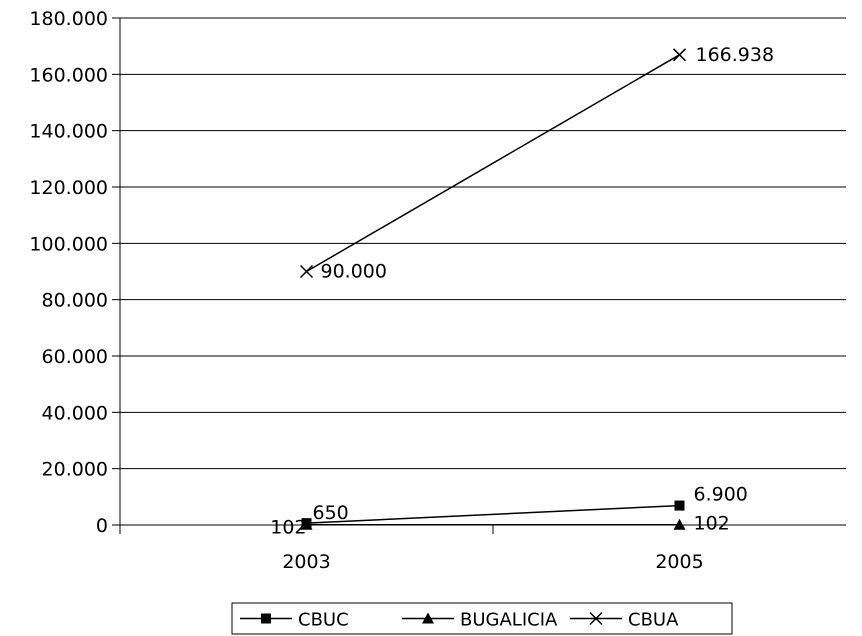 Image resolution: width=862 pixels, height=636 pixels. Describe the element at coordinates (306, 562) in the screenshot. I see `x-tick-label-0: 2003` at that location.